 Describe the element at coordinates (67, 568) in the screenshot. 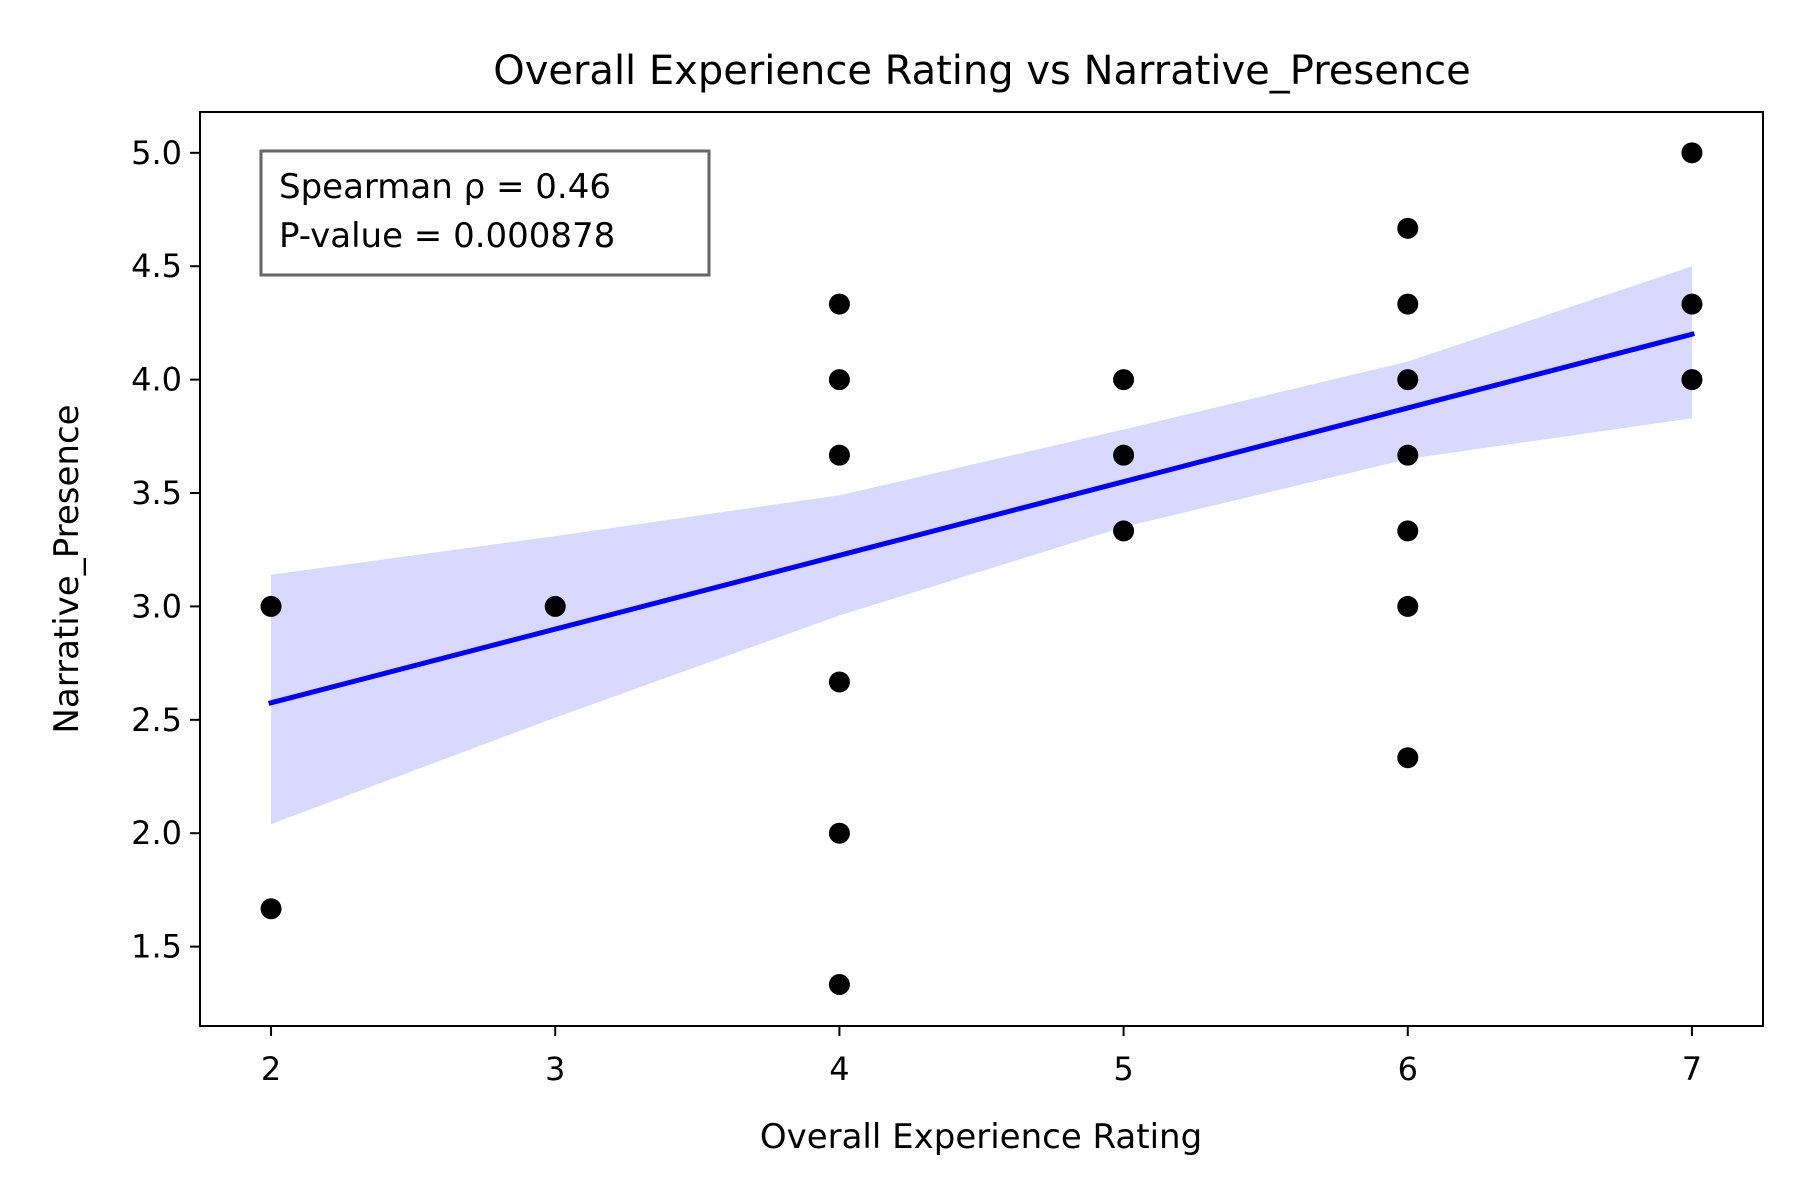

I see `y-axis-label: Narrative_Presence` at that location.